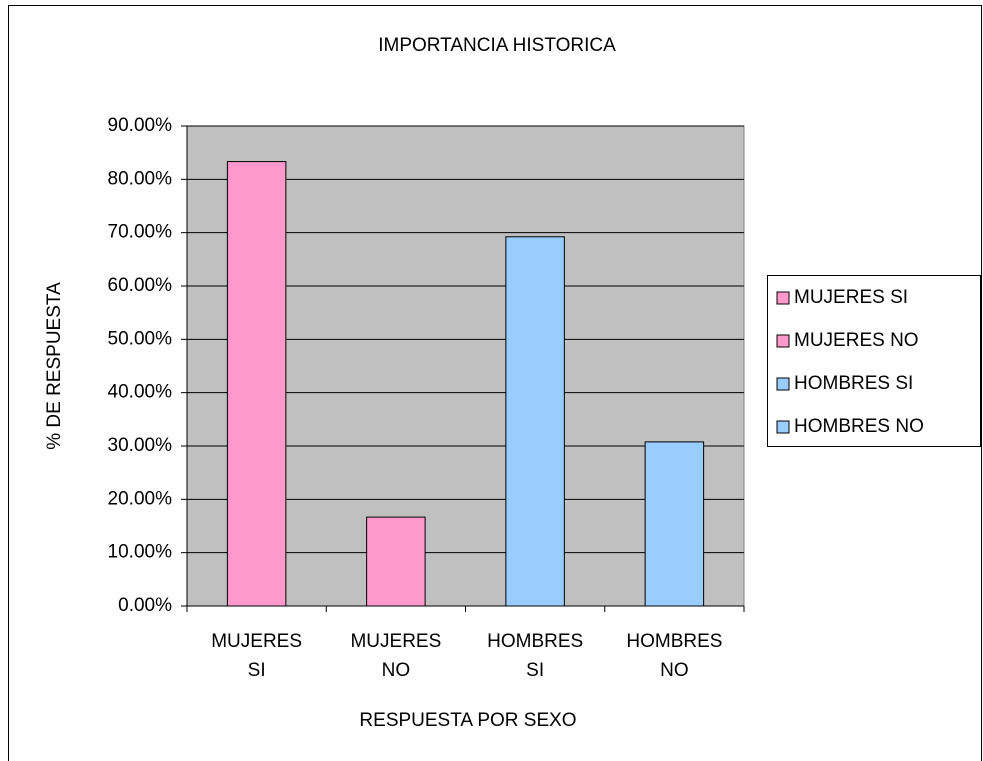  What do you see at coordinates (674, 656) in the screenshot?
I see `x-tick-label: HOMBRES NO` at bounding box center [674, 656].